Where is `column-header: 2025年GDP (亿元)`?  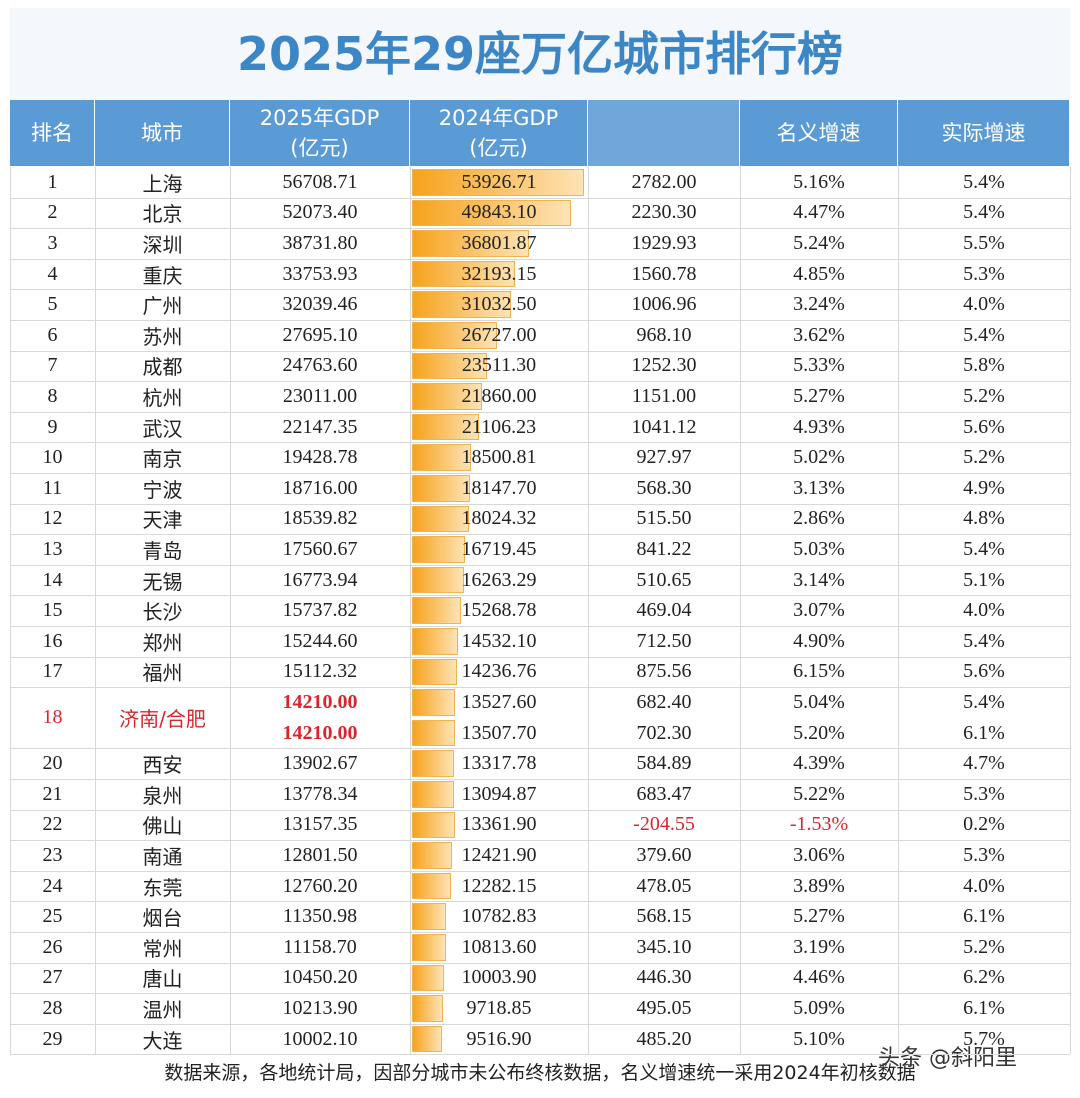
column-header: 2025年GDP (亿元) is located at coordinates (320, 133).